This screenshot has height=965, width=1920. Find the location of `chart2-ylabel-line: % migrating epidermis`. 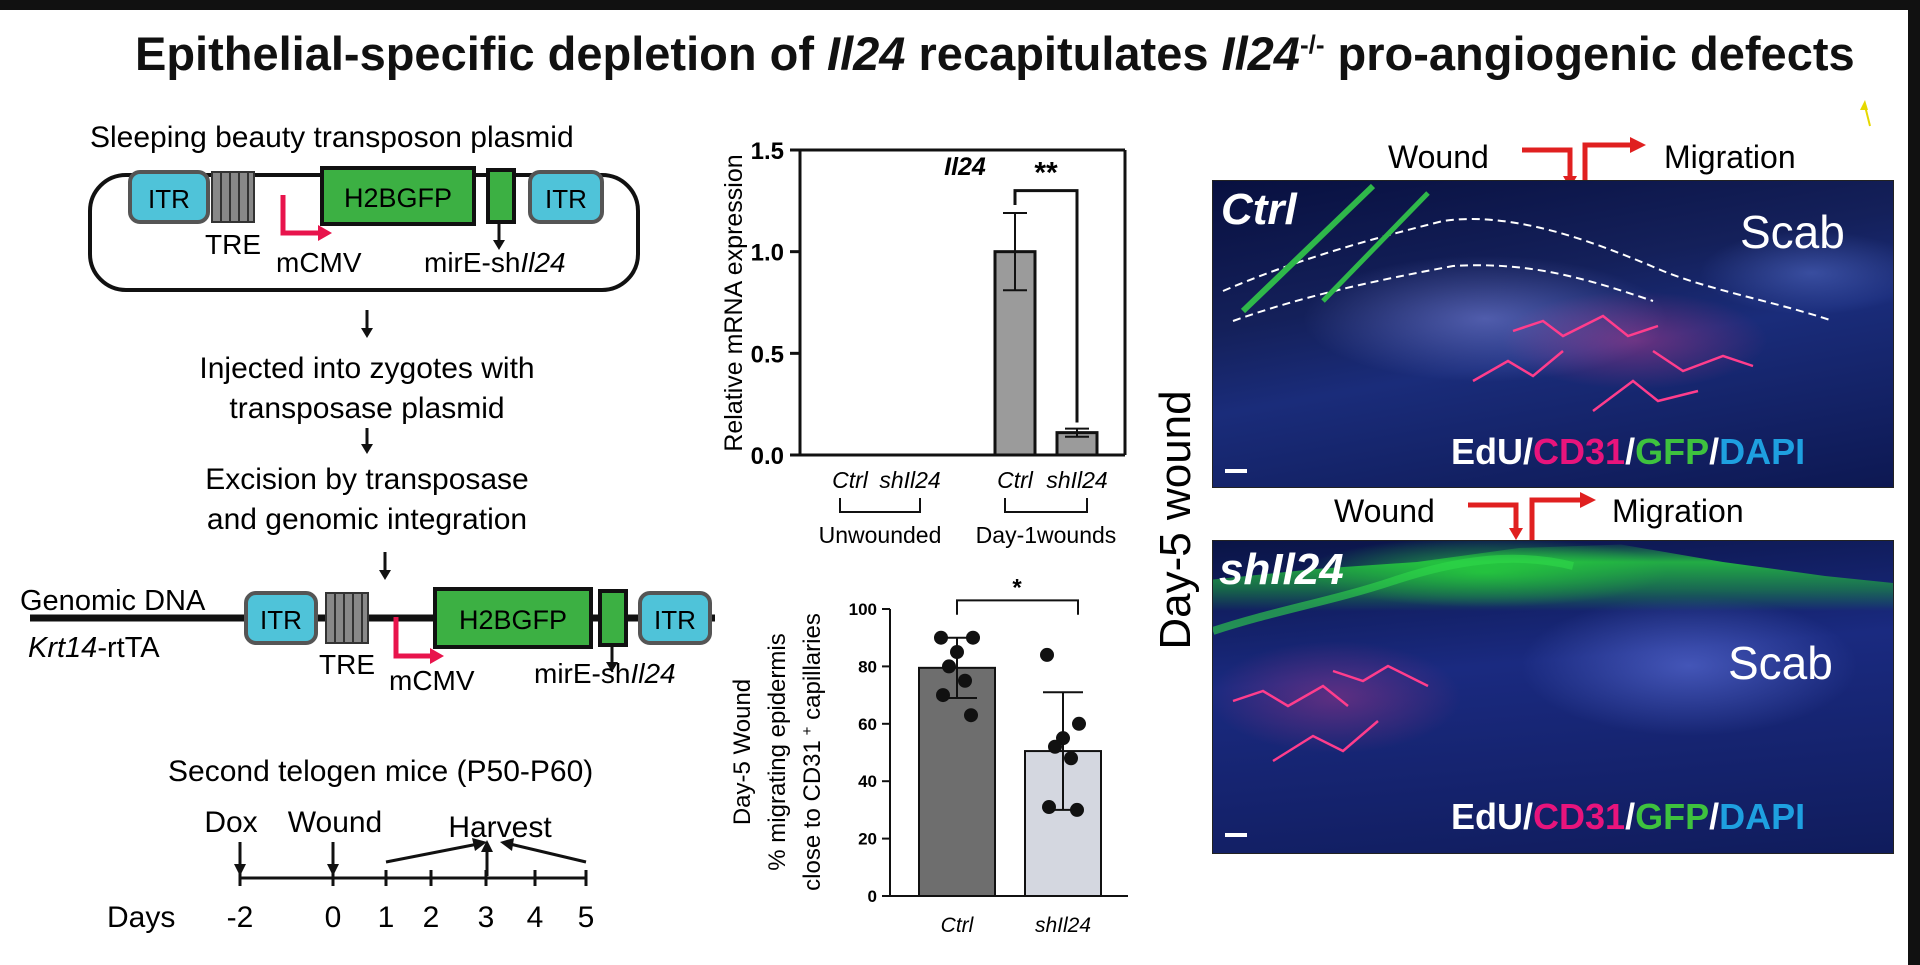

chart2-ylabel-line: % migrating epidermis is located at coordinates (777, 751).